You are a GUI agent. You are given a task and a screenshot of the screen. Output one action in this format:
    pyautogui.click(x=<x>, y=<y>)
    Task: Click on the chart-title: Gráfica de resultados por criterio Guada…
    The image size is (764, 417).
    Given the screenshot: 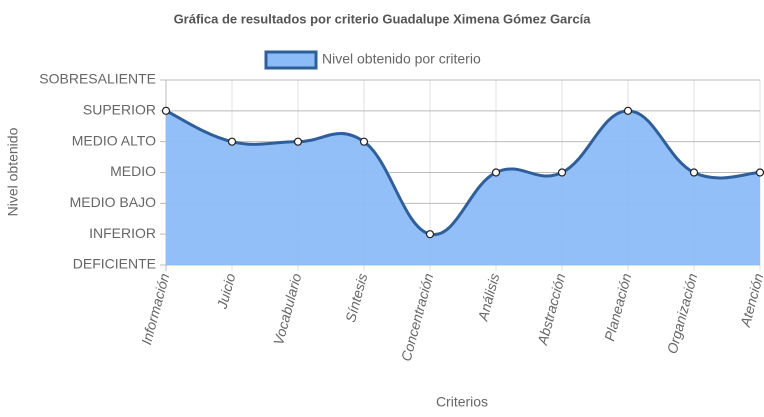 What is the action you would take?
    pyautogui.click(x=383, y=18)
    